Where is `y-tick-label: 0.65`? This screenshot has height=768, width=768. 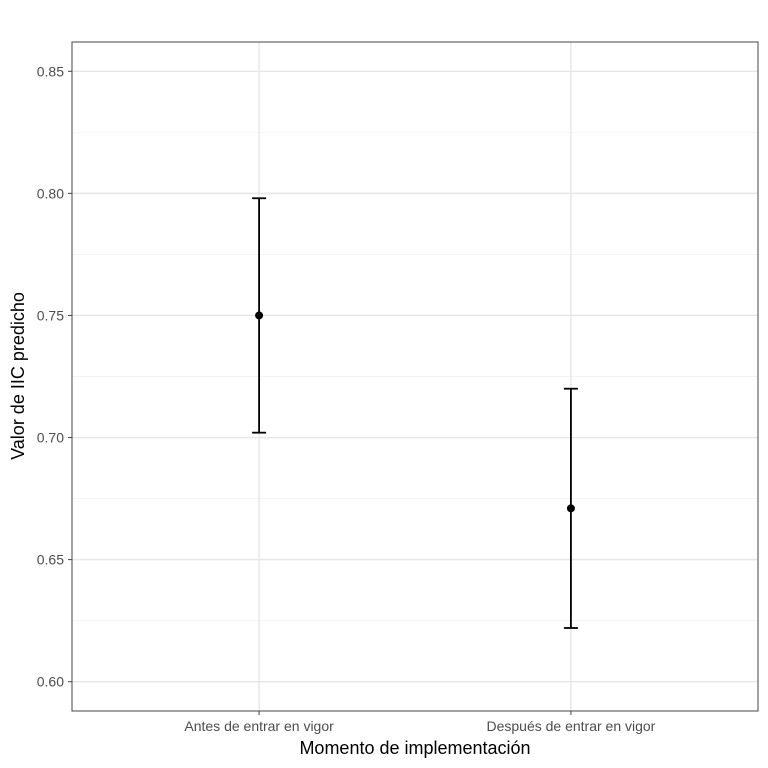 y-tick-label: 0.65 is located at coordinates (50, 560).